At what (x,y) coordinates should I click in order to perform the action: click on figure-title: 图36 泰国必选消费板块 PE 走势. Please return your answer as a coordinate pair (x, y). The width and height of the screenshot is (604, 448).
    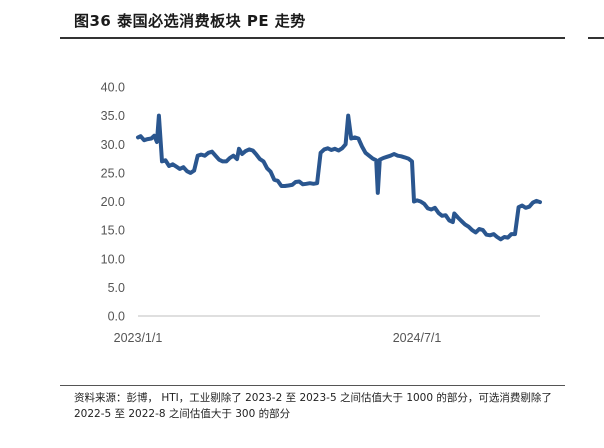
    Looking at the image, I should click on (190, 21).